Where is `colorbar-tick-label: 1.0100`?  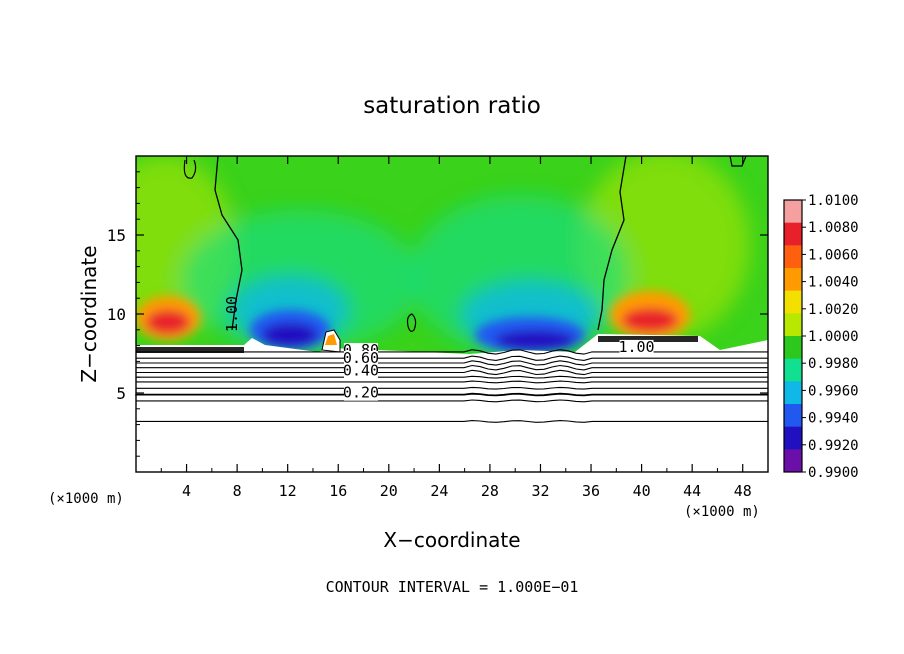
colorbar-tick-label: 1.0100 is located at coordinates (833, 201).